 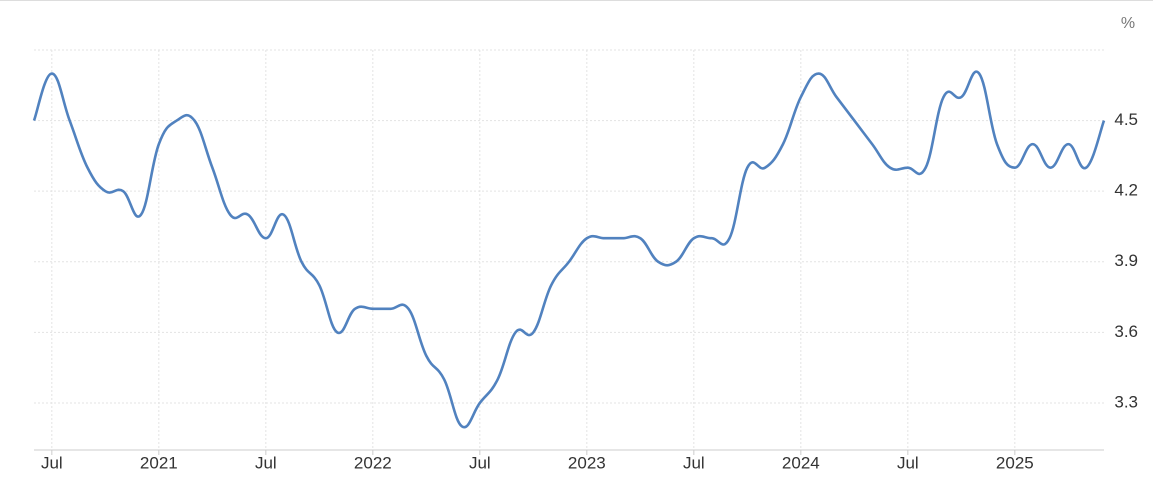 I want to click on x-tick-label: 2023, so click(x=587, y=462).